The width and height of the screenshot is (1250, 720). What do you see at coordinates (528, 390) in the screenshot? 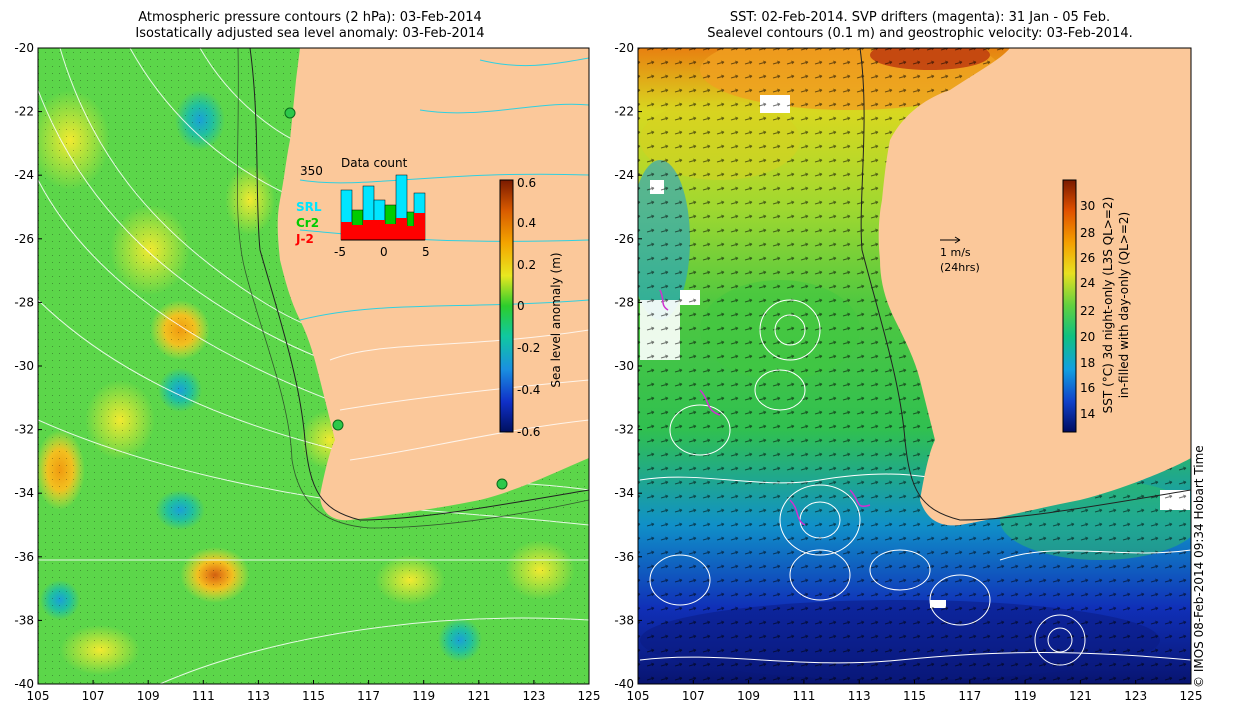
I see `sla-colorbar-tick: -0.4` at bounding box center [528, 390].